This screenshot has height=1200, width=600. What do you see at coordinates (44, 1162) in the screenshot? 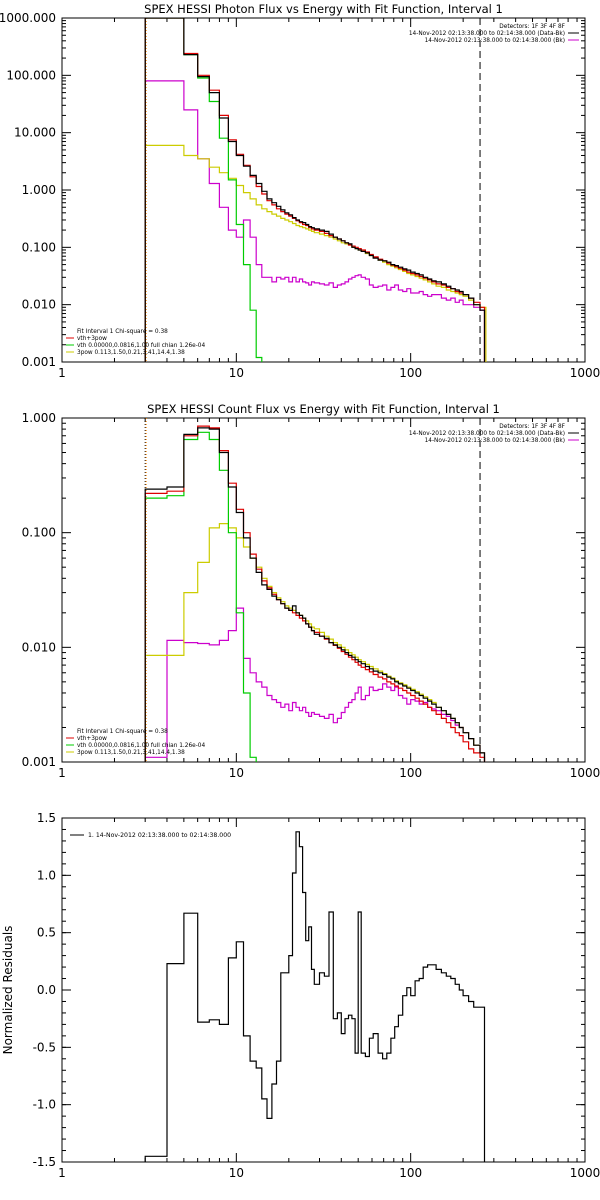
I see `y-tick-label: -1.5` at bounding box center [44, 1162].